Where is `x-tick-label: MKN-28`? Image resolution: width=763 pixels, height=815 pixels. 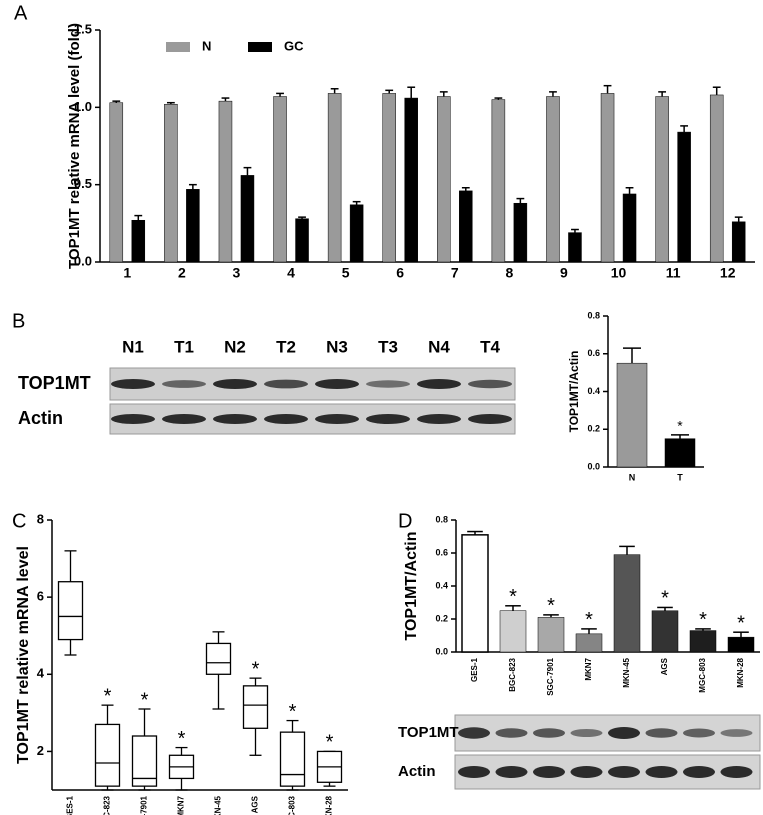 x-tick-label: MKN-28 is located at coordinates (329, 805).